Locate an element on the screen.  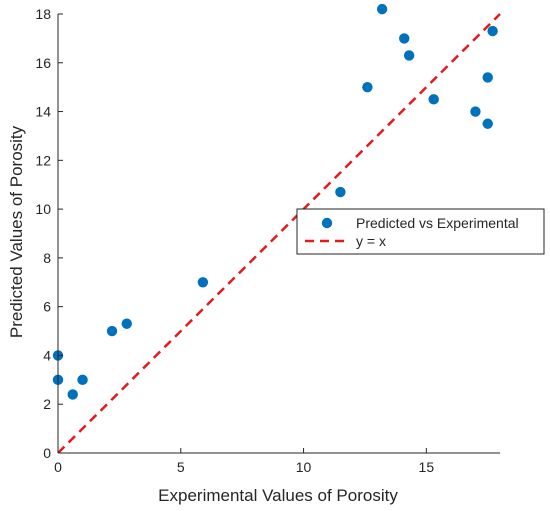
y-tick-label: 8 is located at coordinates (47, 258).